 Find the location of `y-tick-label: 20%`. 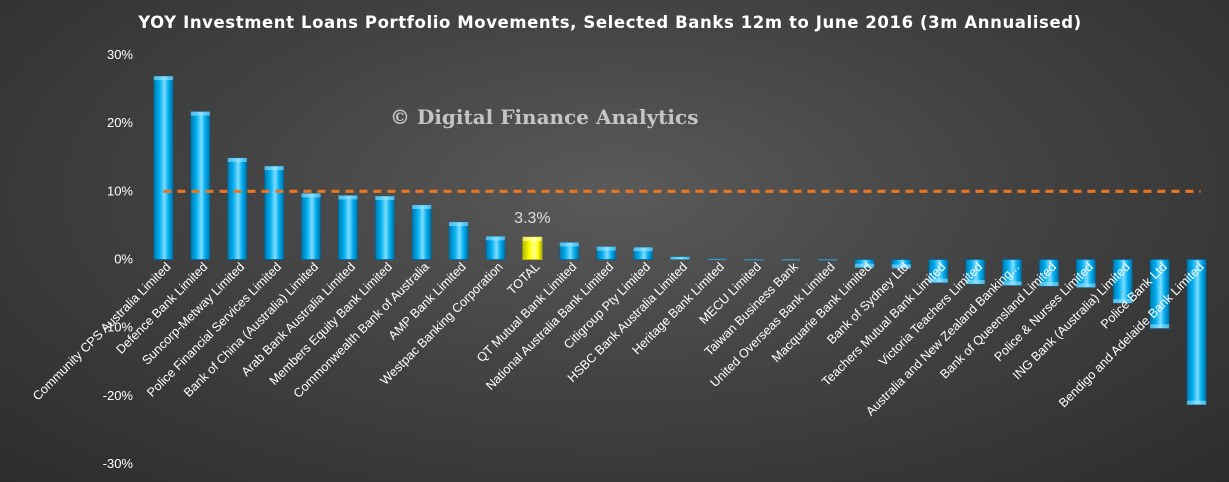

y-tick-label: 20% is located at coordinates (120, 122).